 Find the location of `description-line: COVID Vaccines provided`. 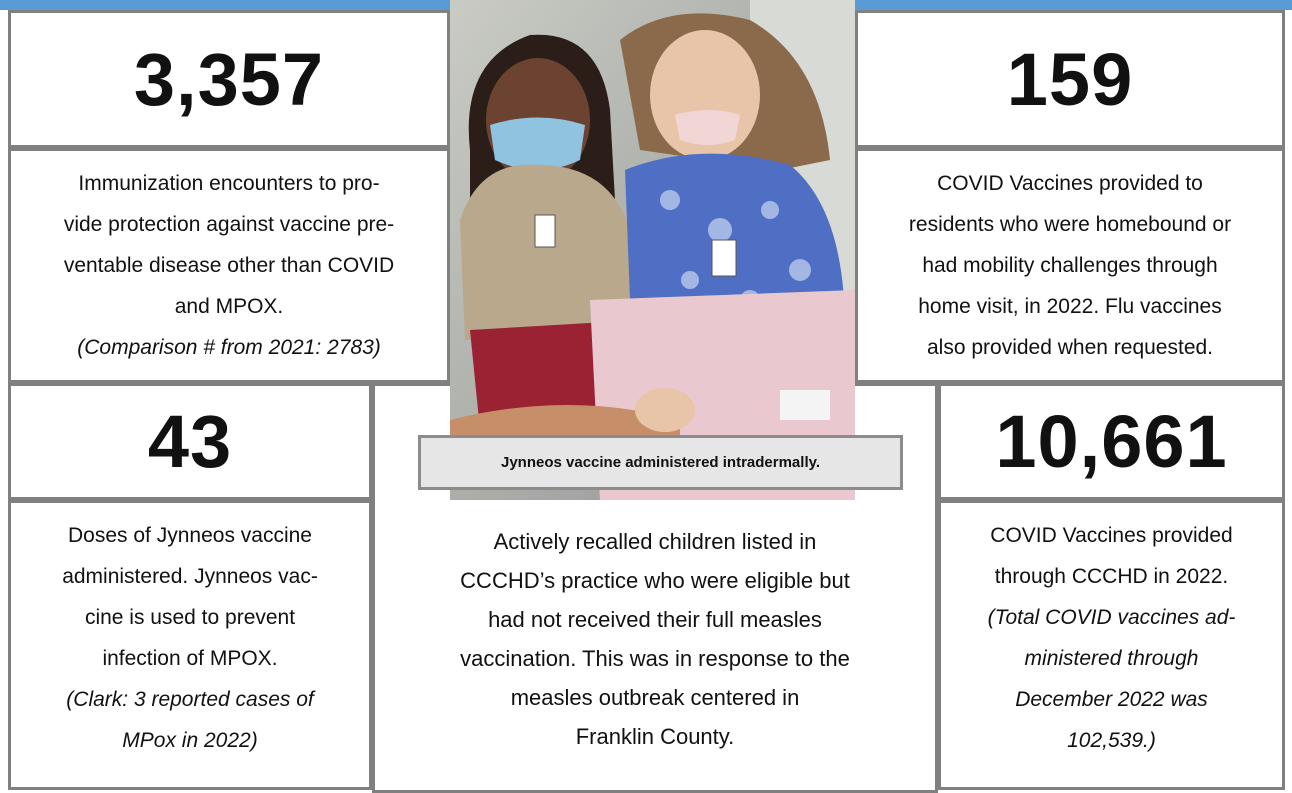

description-line: COVID Vaccines provided is located at coordinates (1111, 535).